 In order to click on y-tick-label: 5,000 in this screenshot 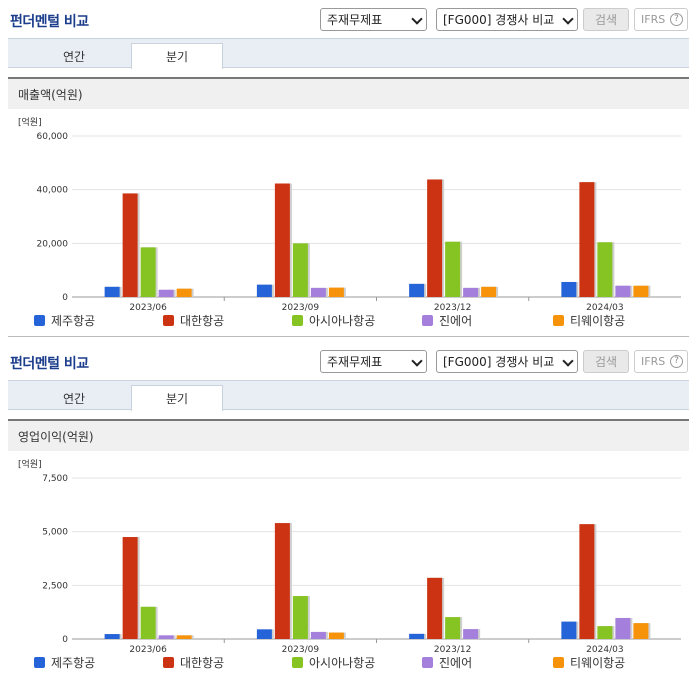, I will do `click(55, 533)`.